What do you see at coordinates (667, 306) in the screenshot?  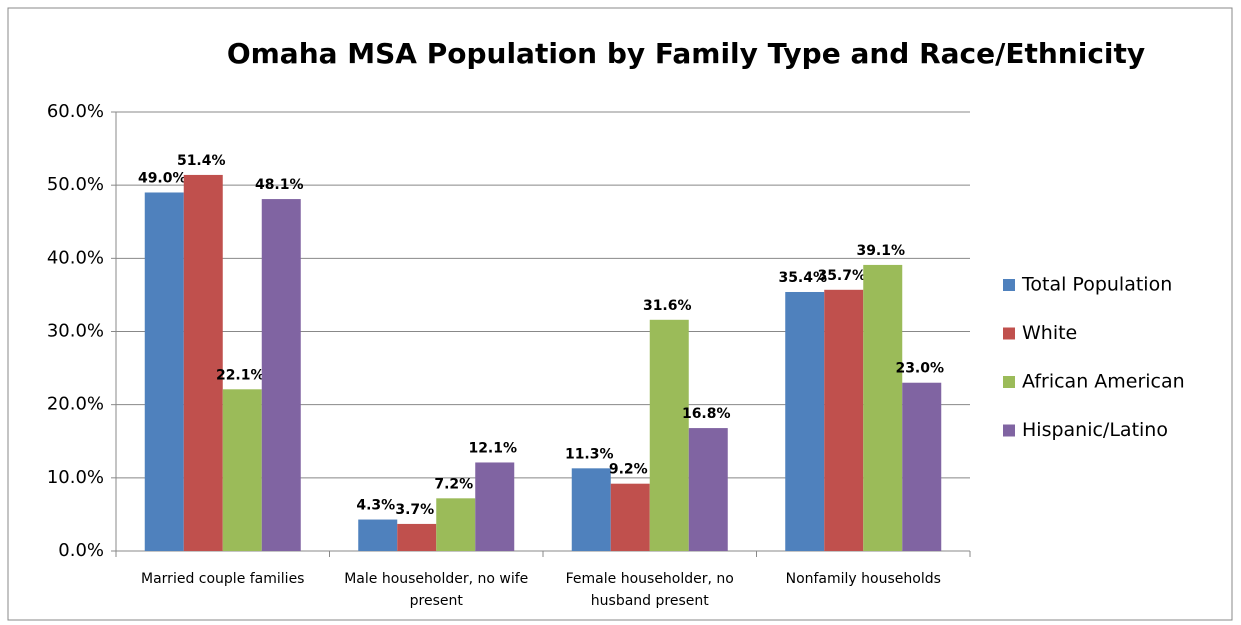 I see `data-label: 31.6%` at bounding box center [667, 306].